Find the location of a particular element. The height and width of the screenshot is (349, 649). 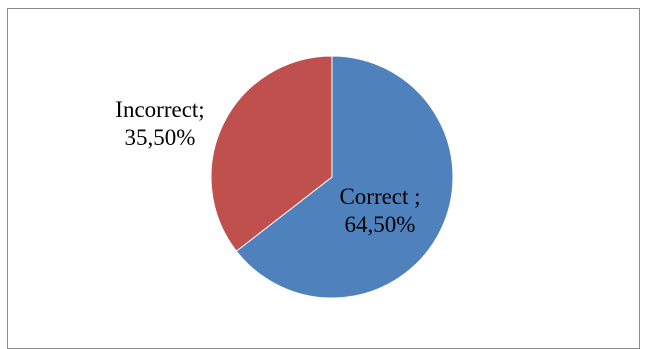

pie-slice-incorrect is located at coordinates (271, 153).